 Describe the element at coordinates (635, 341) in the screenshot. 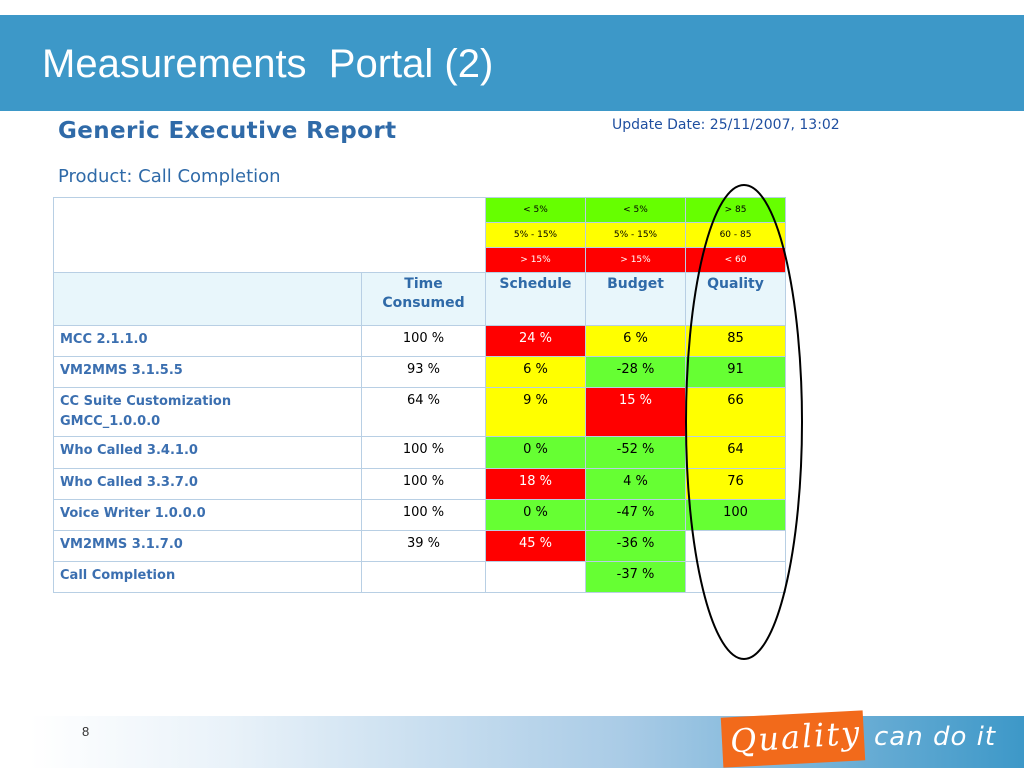

I see `row-budget: 6 %` at that location.